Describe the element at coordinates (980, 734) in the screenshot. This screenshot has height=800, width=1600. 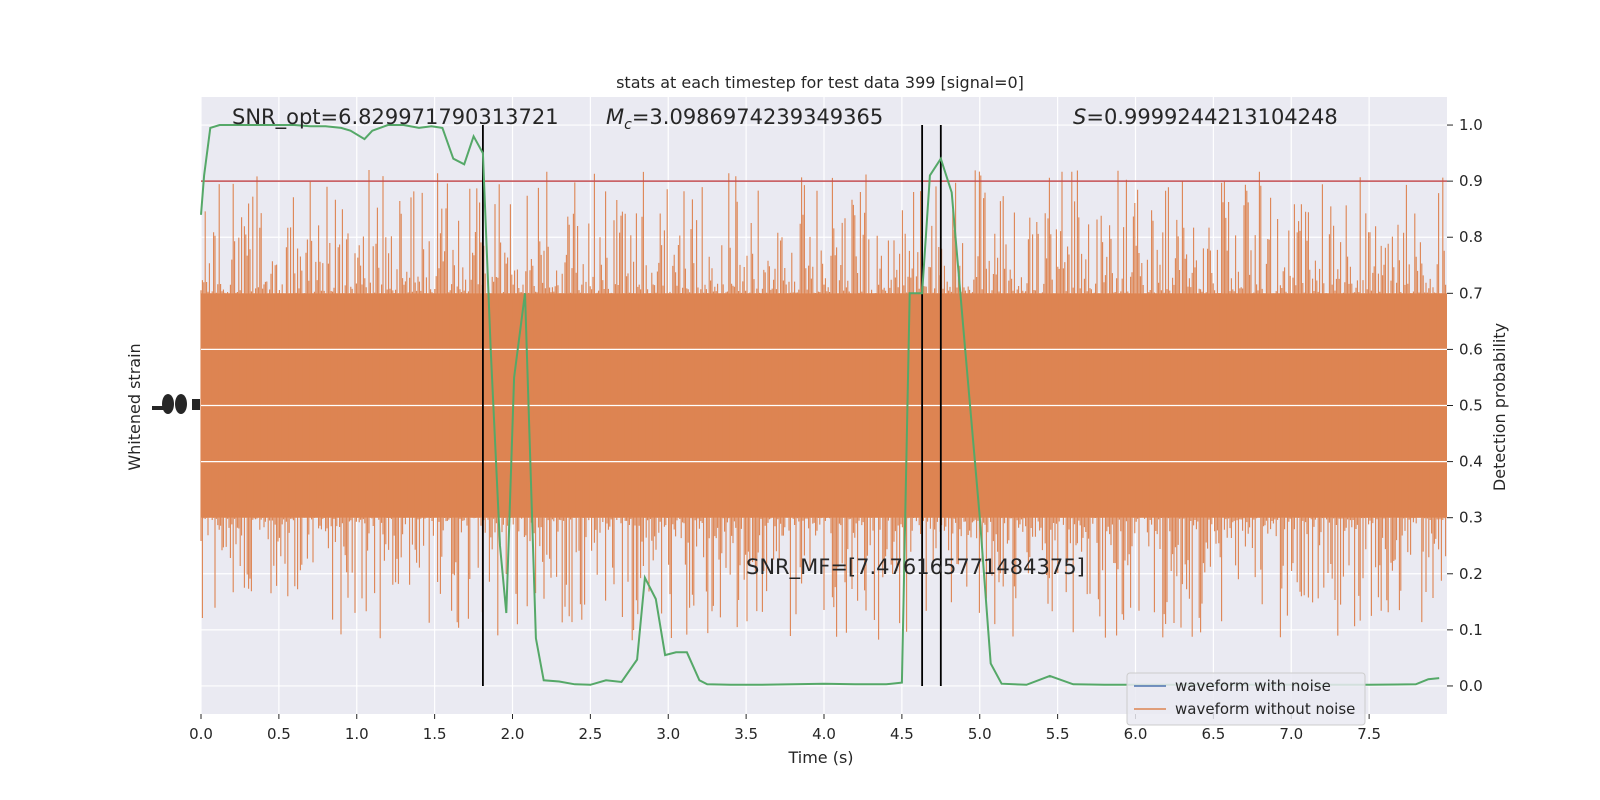
I see `x-tick-label: 5.0` at that location.